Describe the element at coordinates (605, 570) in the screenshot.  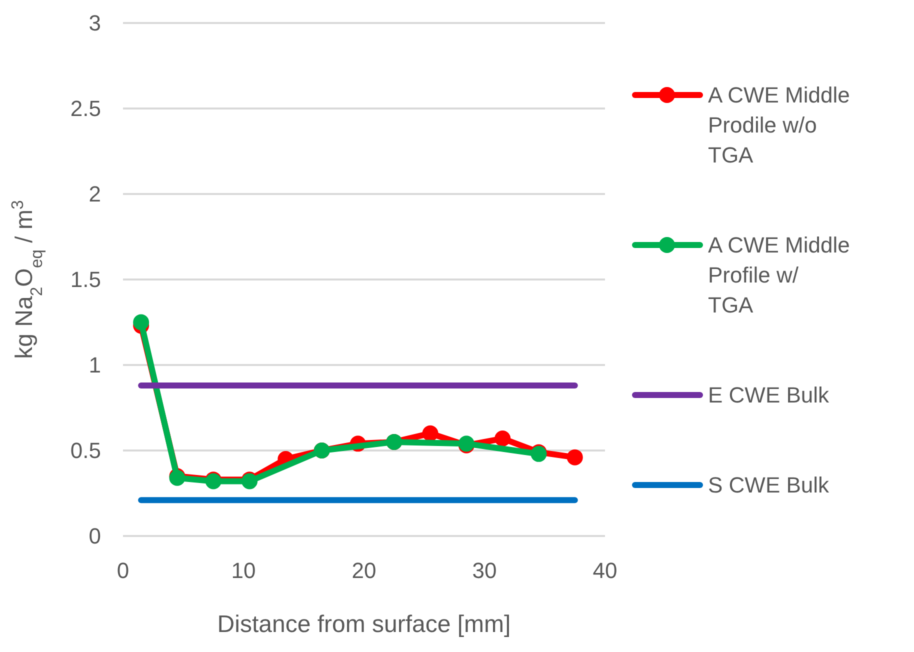
I see `x-tick-label: 40` at that location.